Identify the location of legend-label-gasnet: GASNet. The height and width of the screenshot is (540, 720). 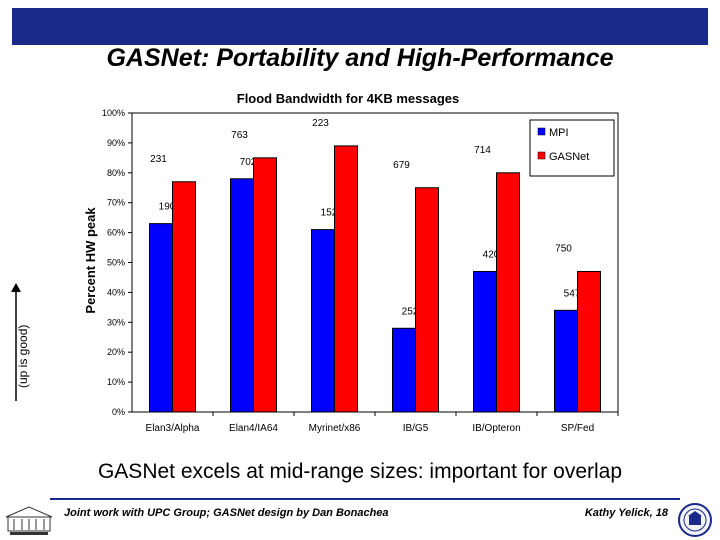
(569, 157).